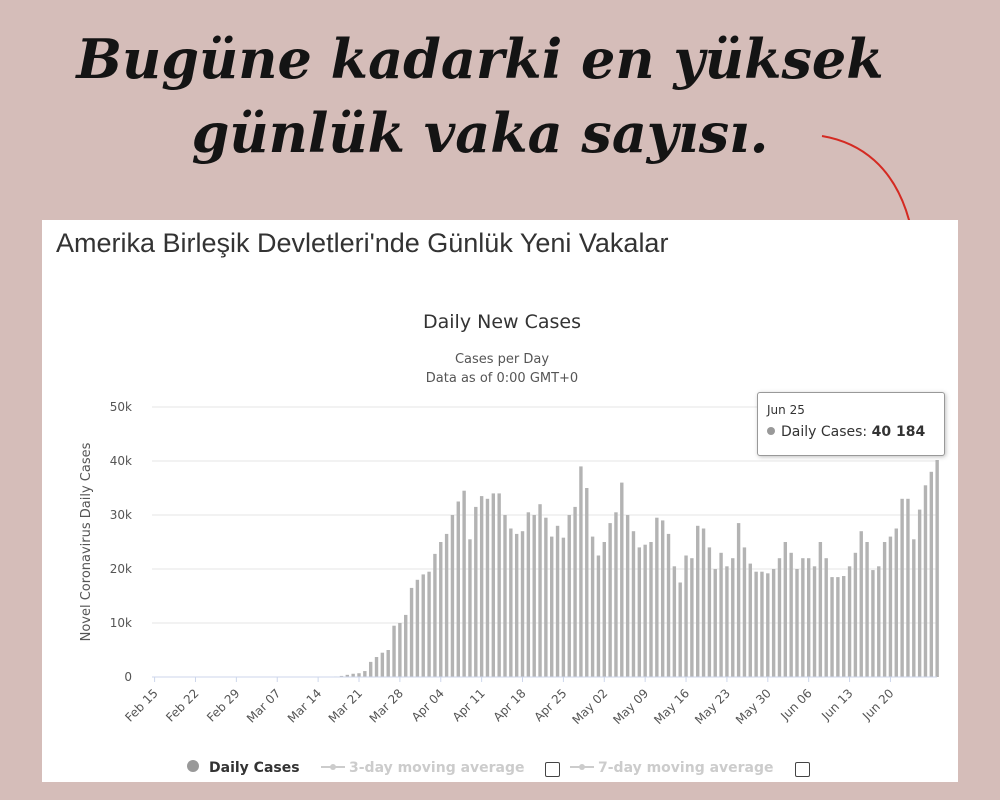 The height and width of the screenshot is (800, 1000). Describe the element at coordinates (686, 768) in the screenshot. I see `legend-7day: 7-day moving average` at that location.